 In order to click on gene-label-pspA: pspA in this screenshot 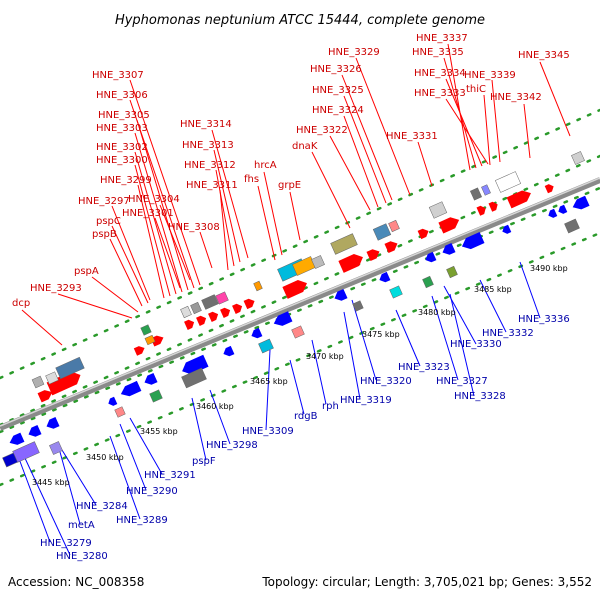, I will do `click(86, 271)`.